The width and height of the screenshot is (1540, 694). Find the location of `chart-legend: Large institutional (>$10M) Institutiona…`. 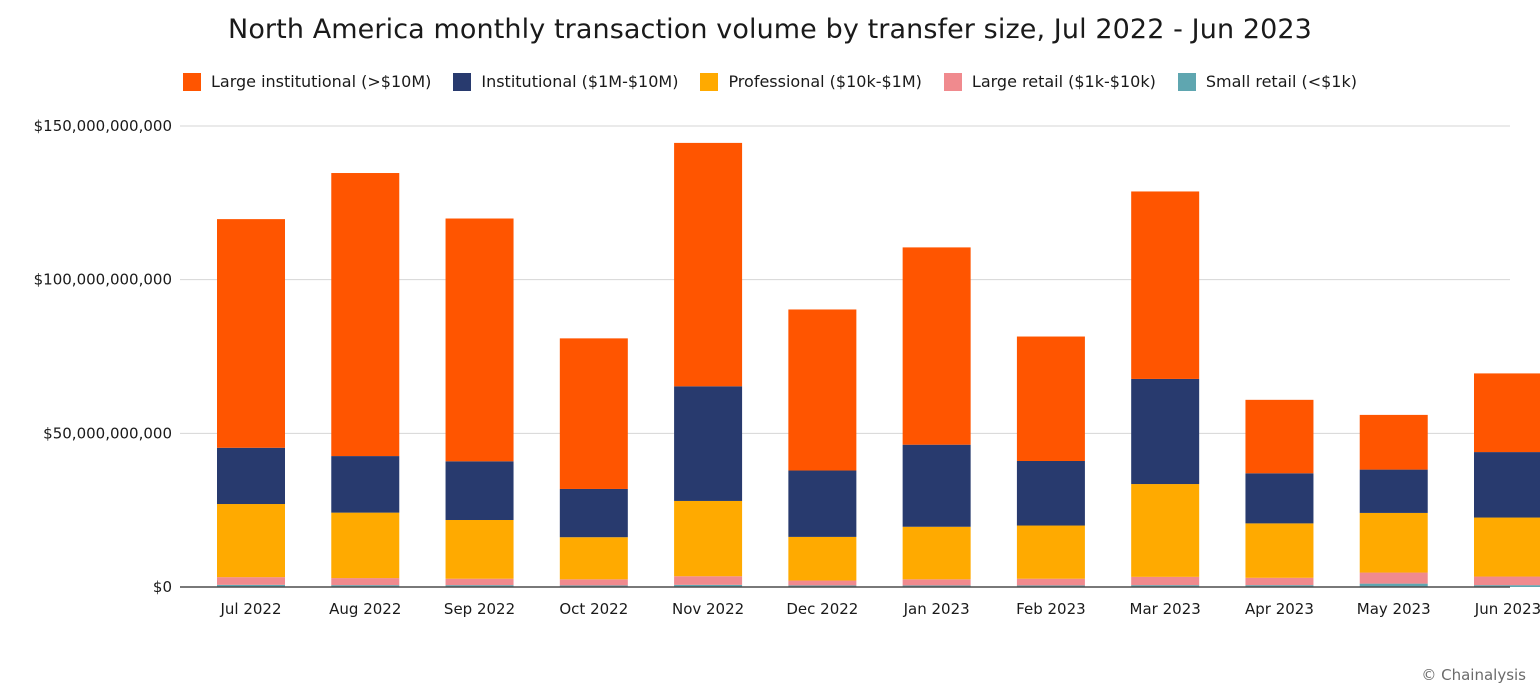

chart-legend: Large institutional (>$10M) Institutiona… is located at coordinates (770, 81).